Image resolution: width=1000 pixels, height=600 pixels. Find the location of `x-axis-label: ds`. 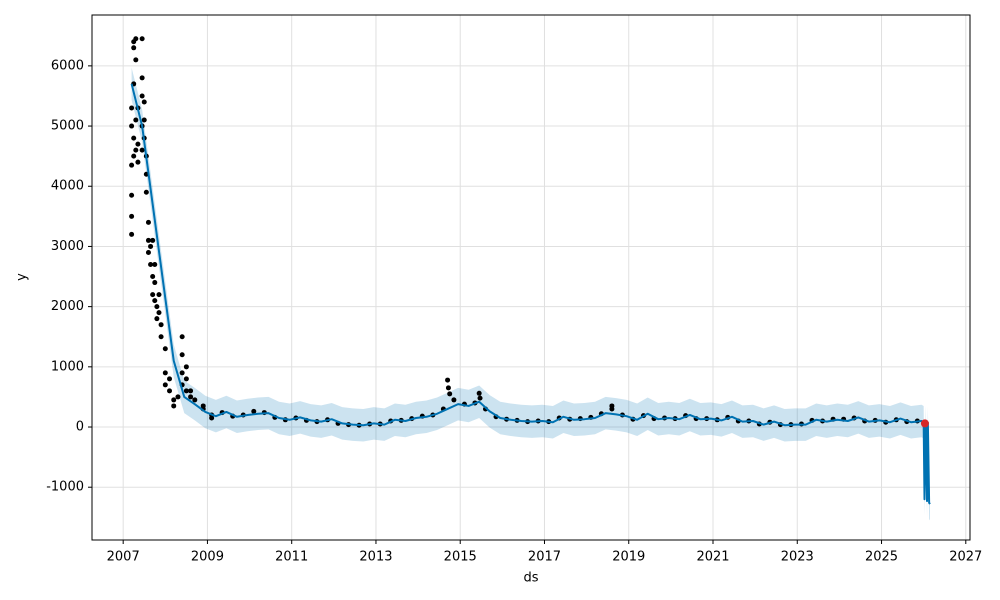

x-axis-label: ds is located at coordinates (530, 578).